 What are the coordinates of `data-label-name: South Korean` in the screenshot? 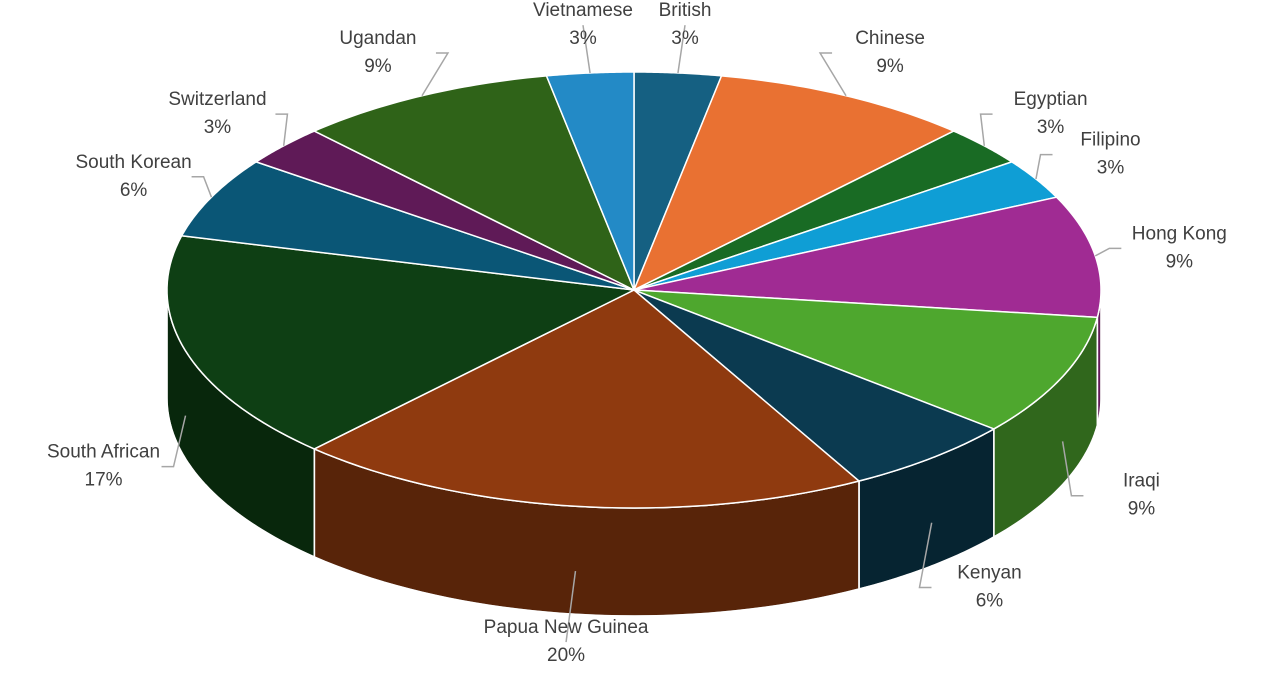 It's located at (133, 162).